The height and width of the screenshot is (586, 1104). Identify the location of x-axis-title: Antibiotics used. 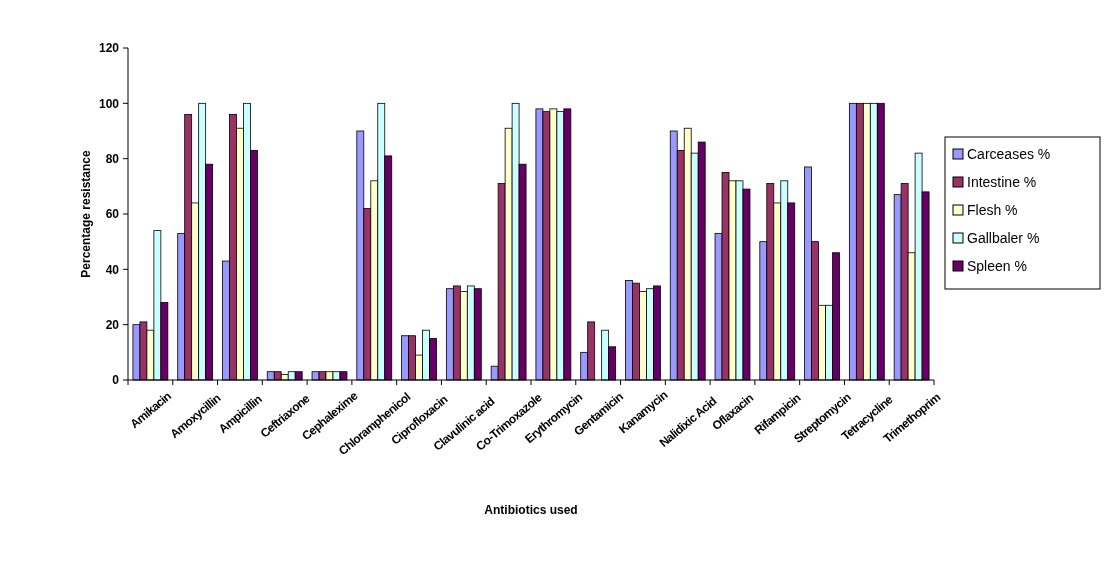
(531, 510).